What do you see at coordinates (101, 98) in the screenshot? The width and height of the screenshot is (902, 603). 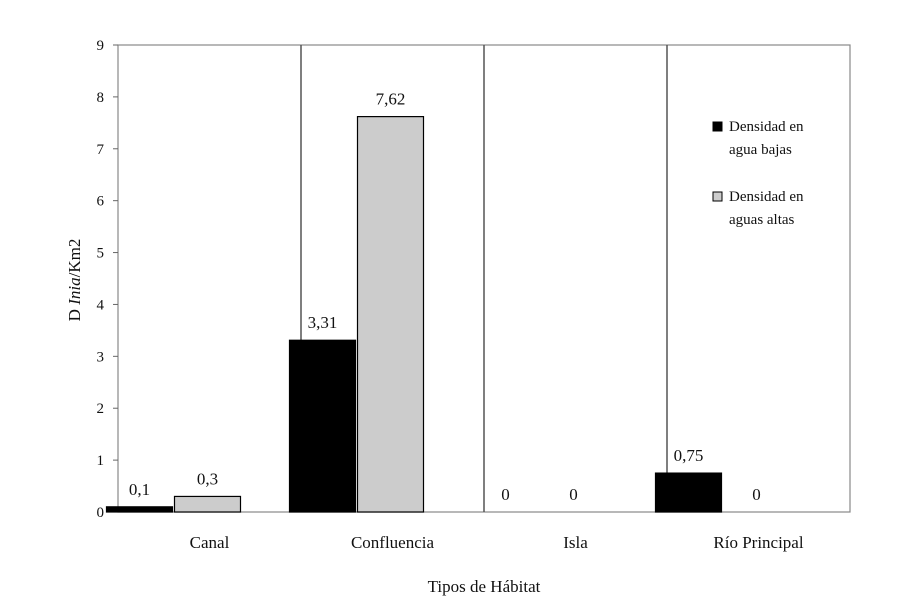 I see `y-tick-label: 8` at bounding box center [101, 98].